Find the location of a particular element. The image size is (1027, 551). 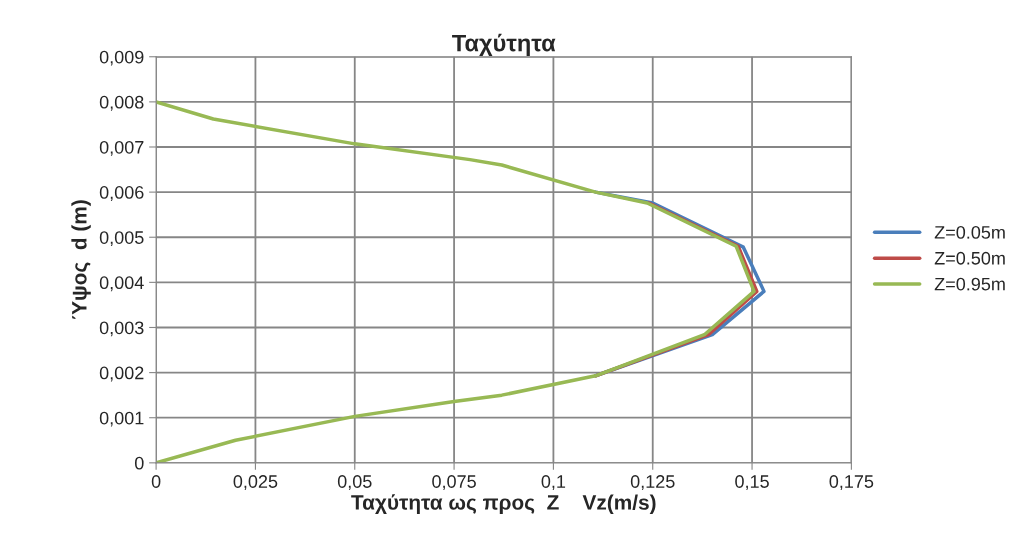

y-tick-label: 0,005 is located at coordinates (121, 239).